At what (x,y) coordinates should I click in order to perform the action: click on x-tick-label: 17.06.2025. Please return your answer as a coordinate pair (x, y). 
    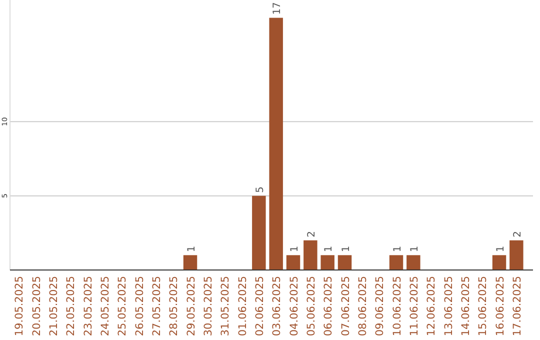
    Looking at the image, I should click on (517, 306).